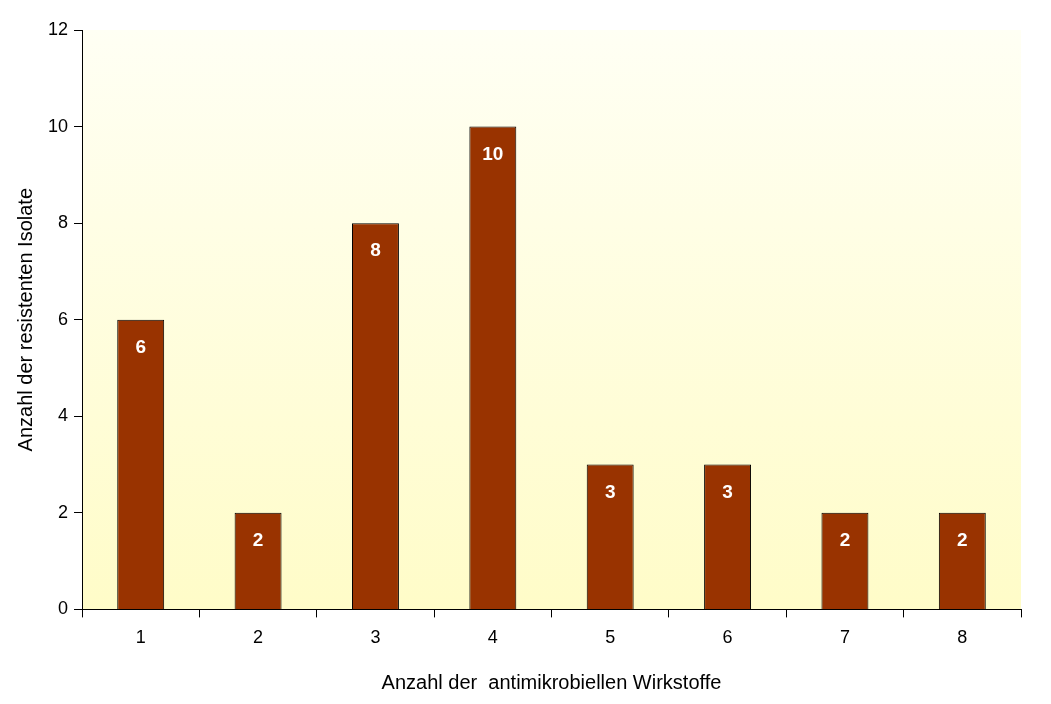 This screenshot has height=704, width=1051. What do you see at coordinates (63, 608) in the screenshot?
I see `y-tick-label: 0` at bounding box center [63, 608].